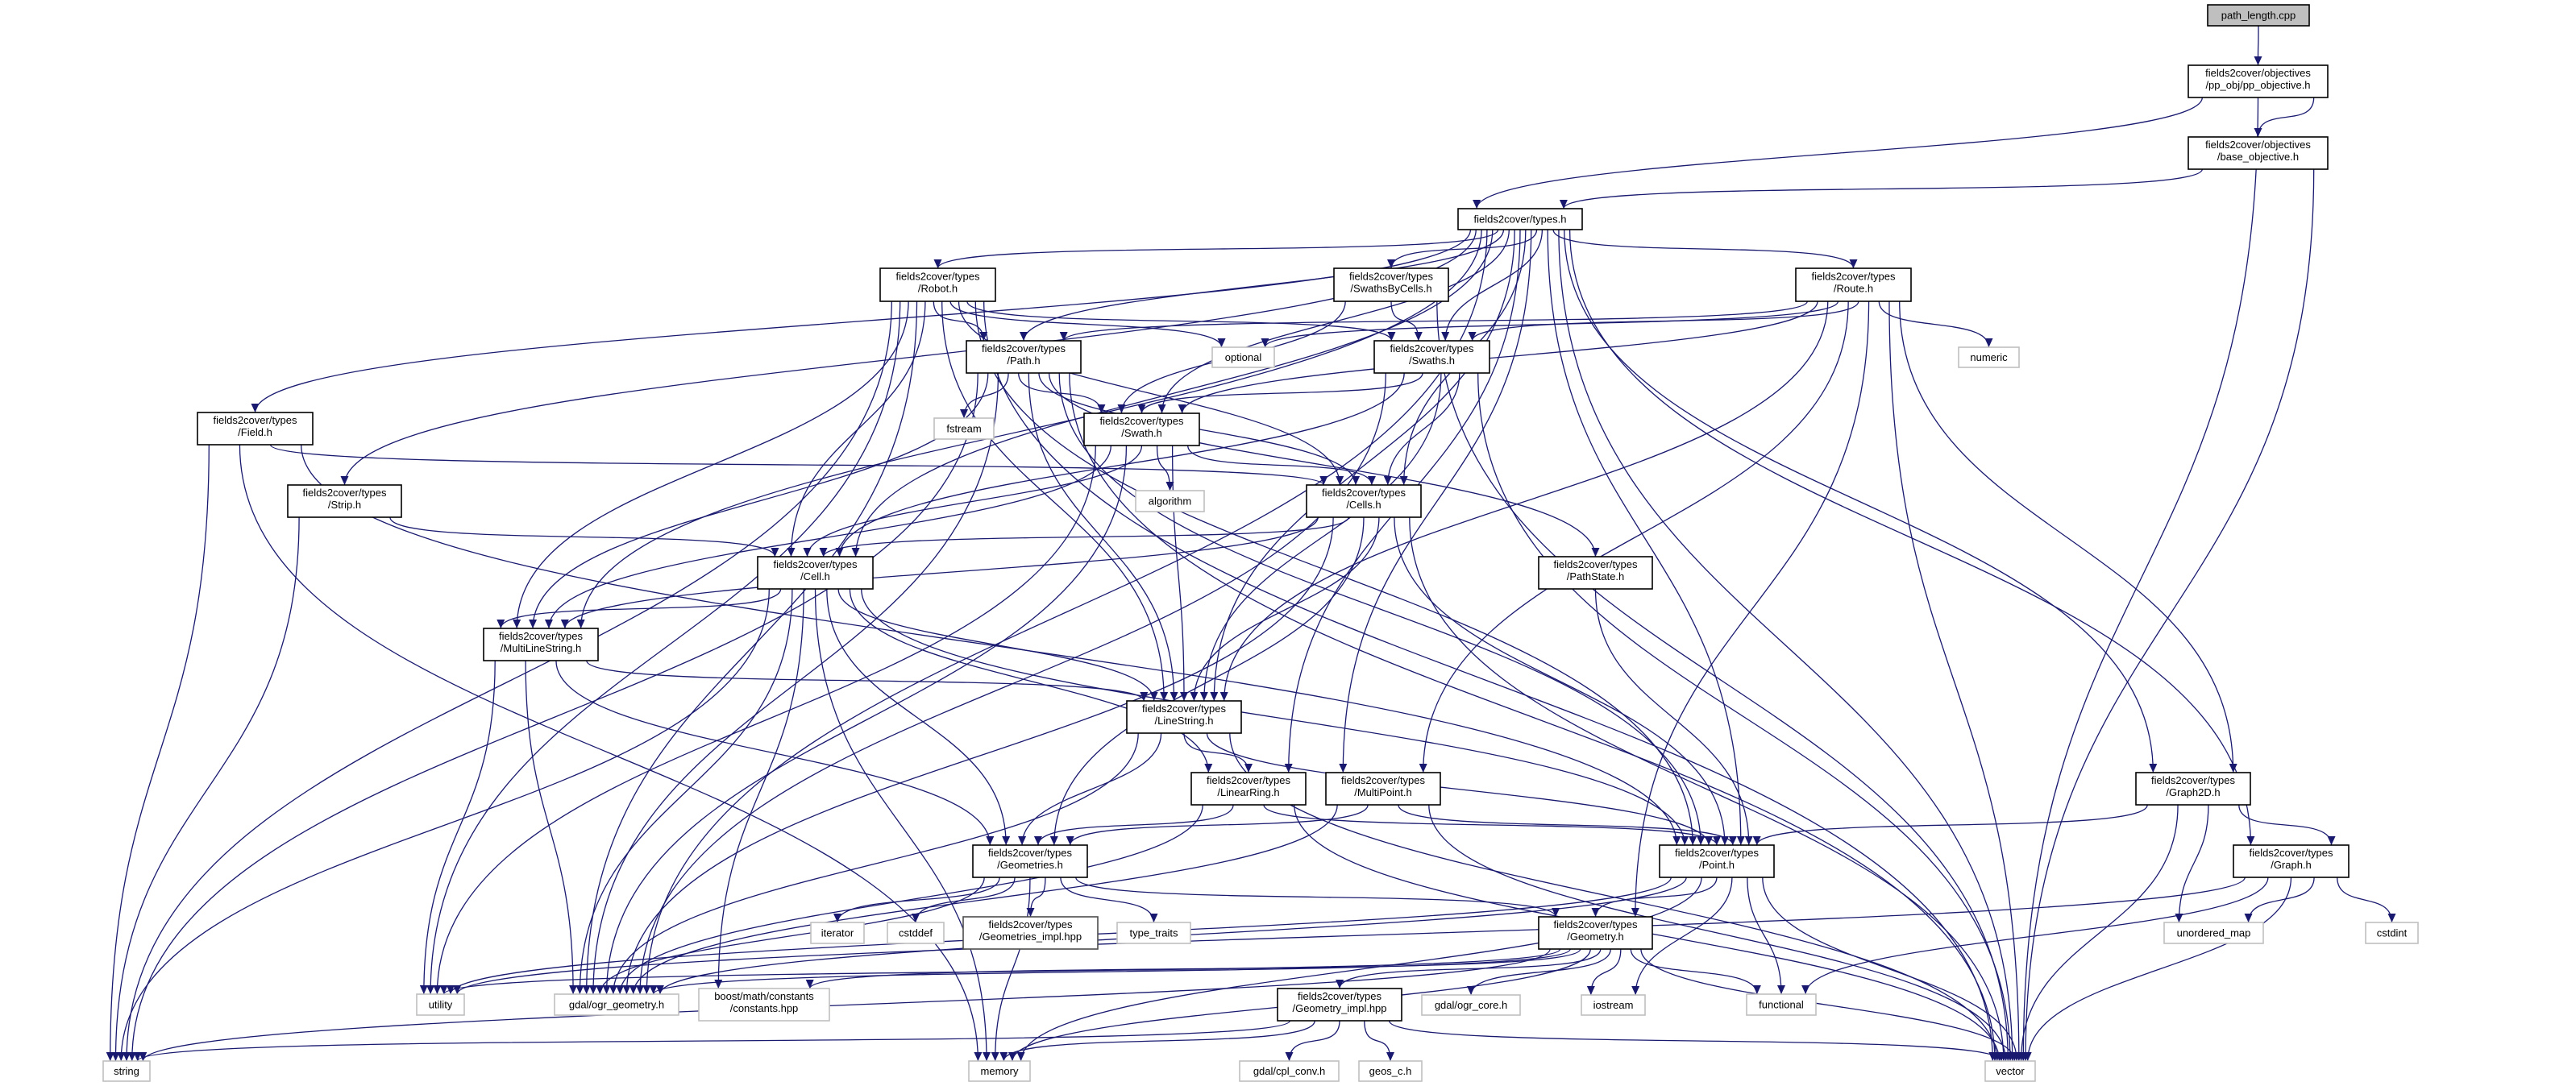  What do you see at coordinates (916, 933) in the screenshot?
I see `node-cstddef: cstddef` at bounding box center [916, 933].